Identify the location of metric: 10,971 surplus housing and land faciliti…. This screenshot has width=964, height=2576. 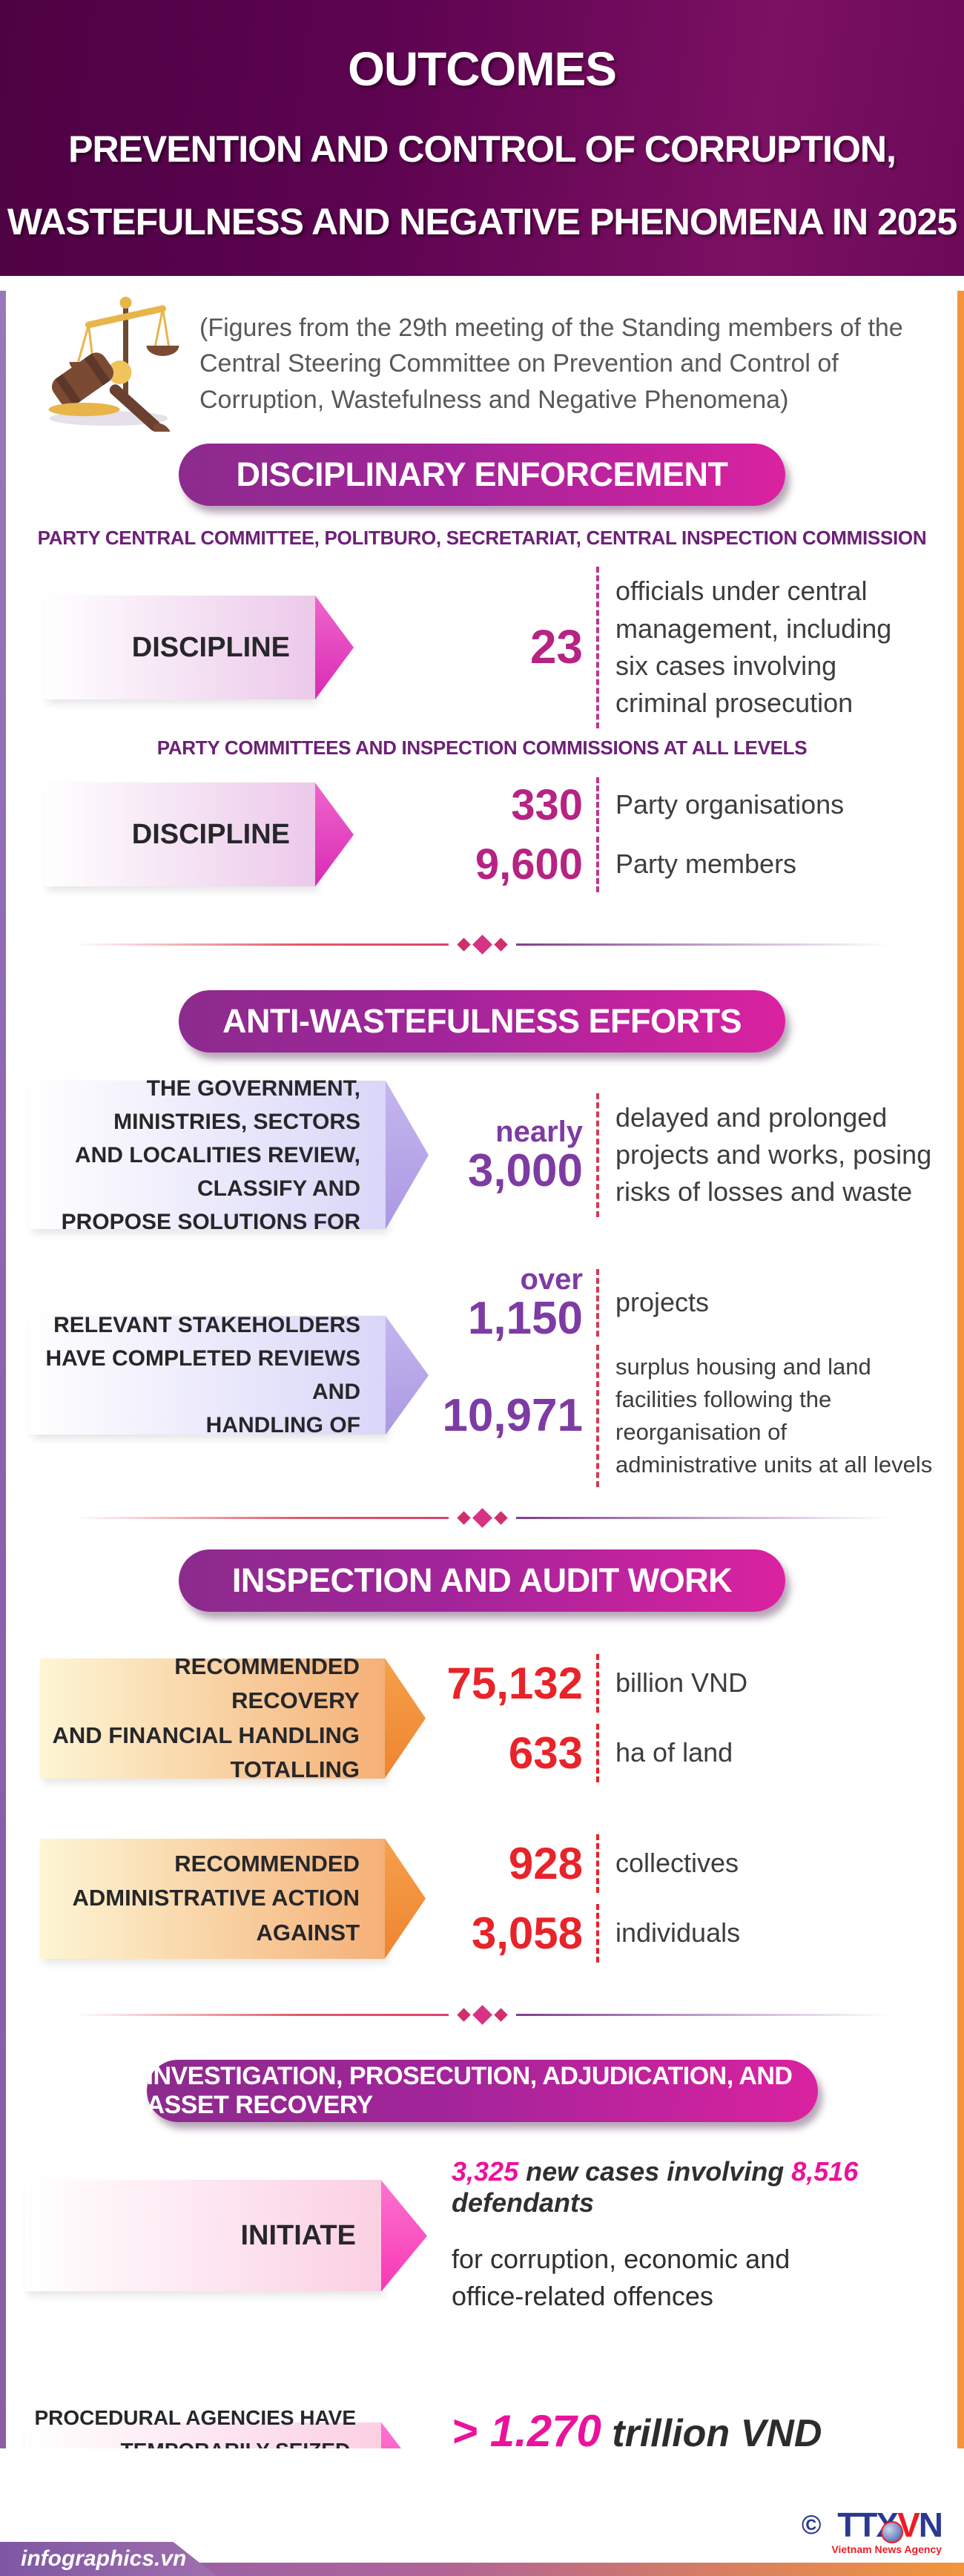
(684, 1416).